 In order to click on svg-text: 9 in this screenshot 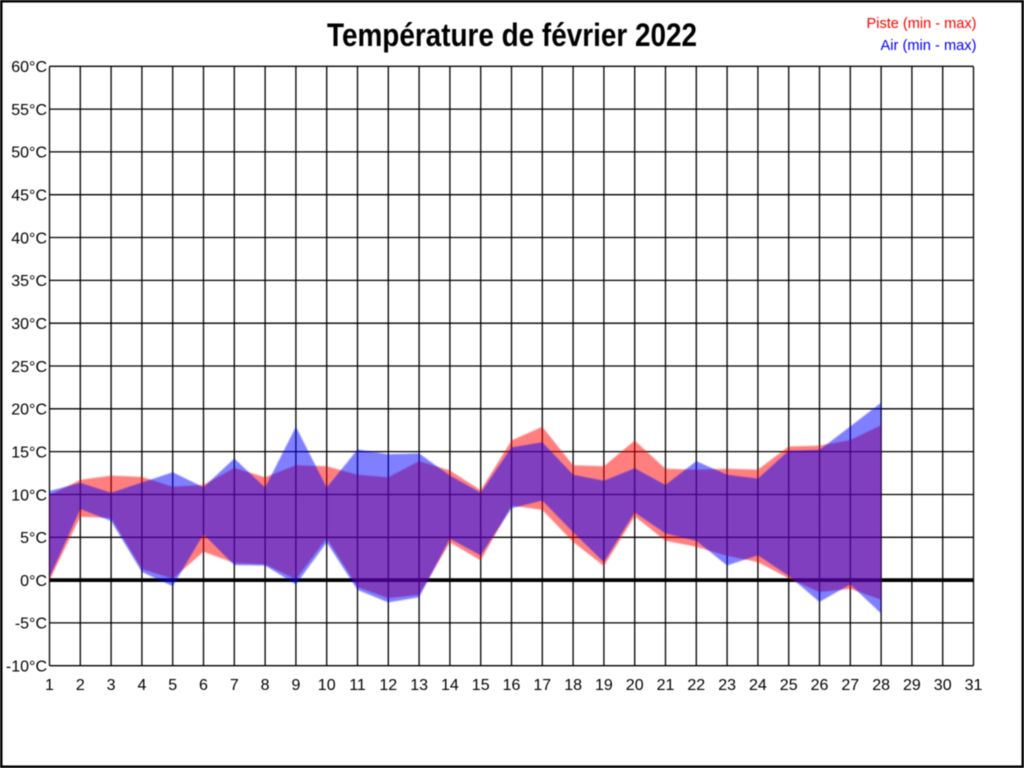, I will do `click(295, 685)`.